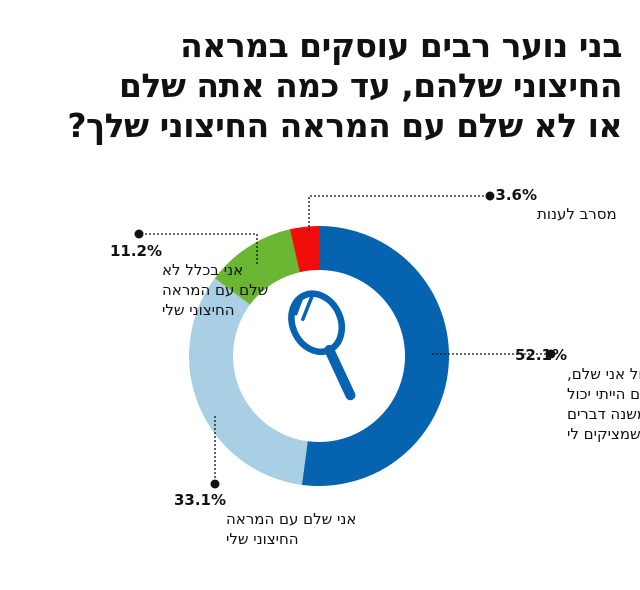 The image size is (640, 590). Describe the element at coordinates (401, 45) in the screenshot. I see `chart-title-line-1: בני נוער רבים עוסקים במראה` at that location.